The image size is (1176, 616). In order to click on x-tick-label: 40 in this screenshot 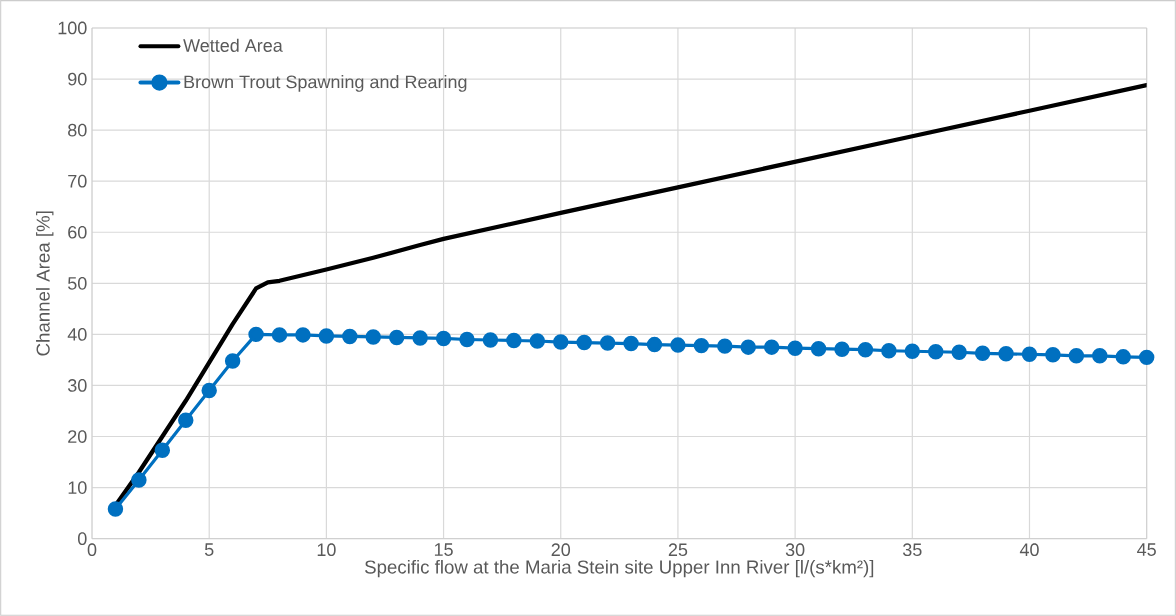, I will do `click(1029, 550)`.